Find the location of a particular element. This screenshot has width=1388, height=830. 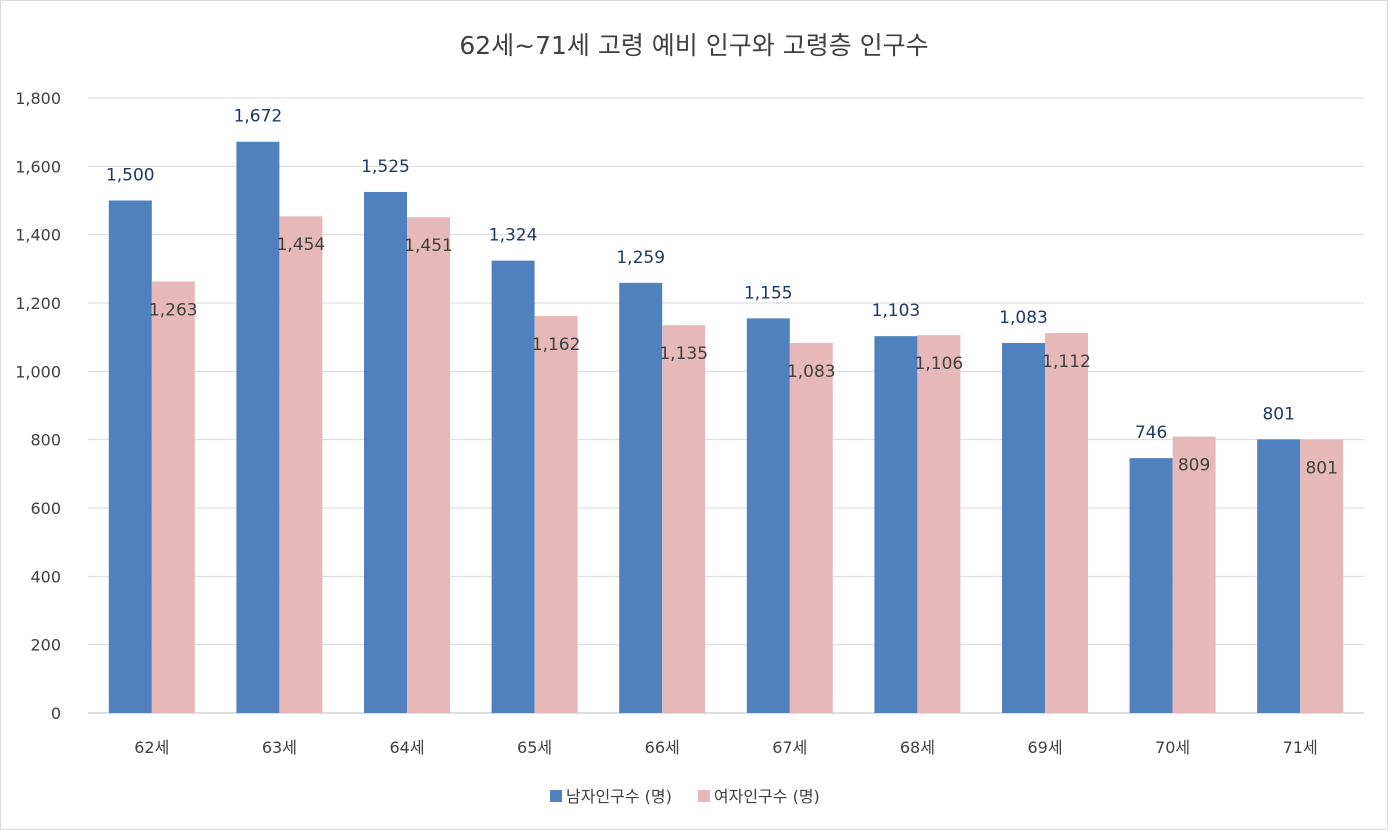

x-tick-label: 71세 is located at coordinates (1300, 747).